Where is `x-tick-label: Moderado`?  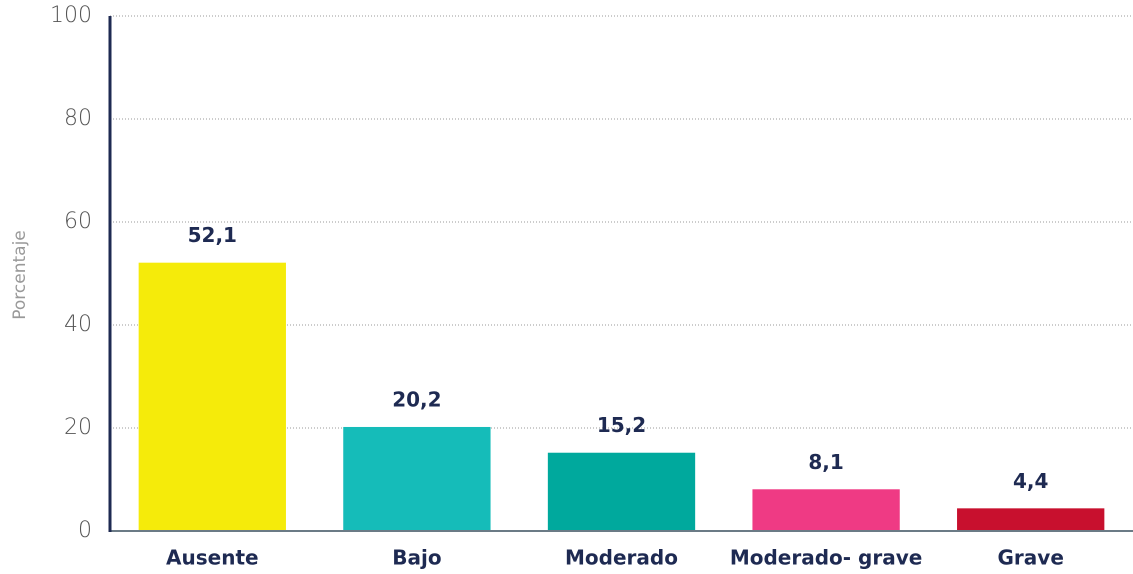 x-tick-label: Moderado is located at coordinates (621, 558).